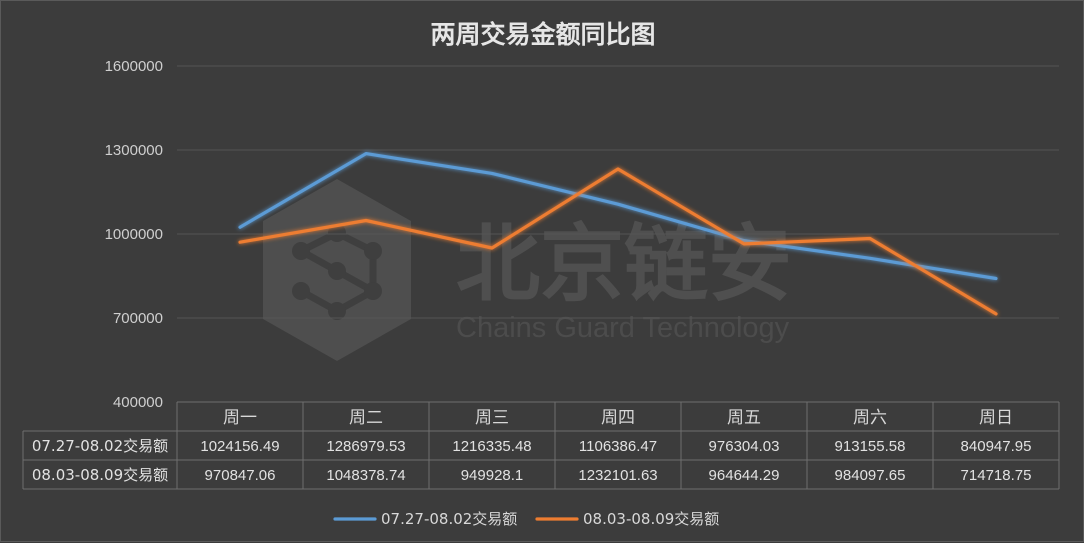  Describe the element at coordinates (744, 475) in the screenshot. I see `data-label: 964644.29` at that location.